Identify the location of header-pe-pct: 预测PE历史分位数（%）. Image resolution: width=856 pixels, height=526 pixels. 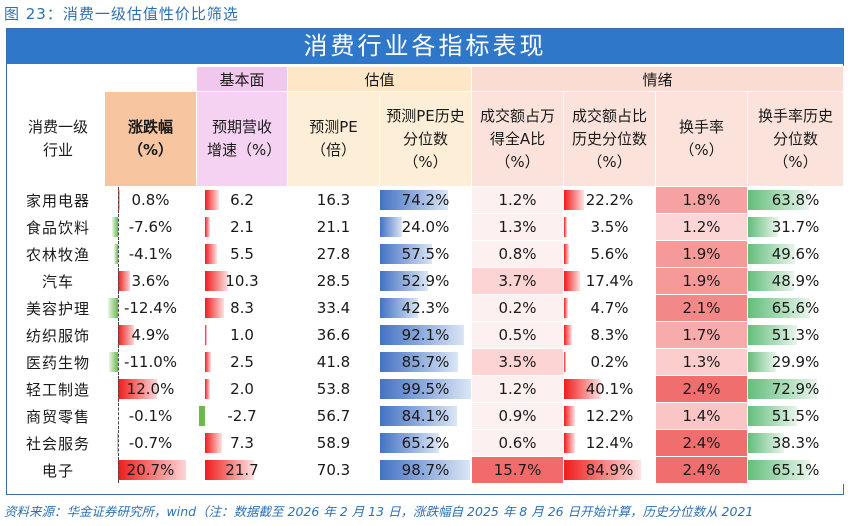
(425, 138).